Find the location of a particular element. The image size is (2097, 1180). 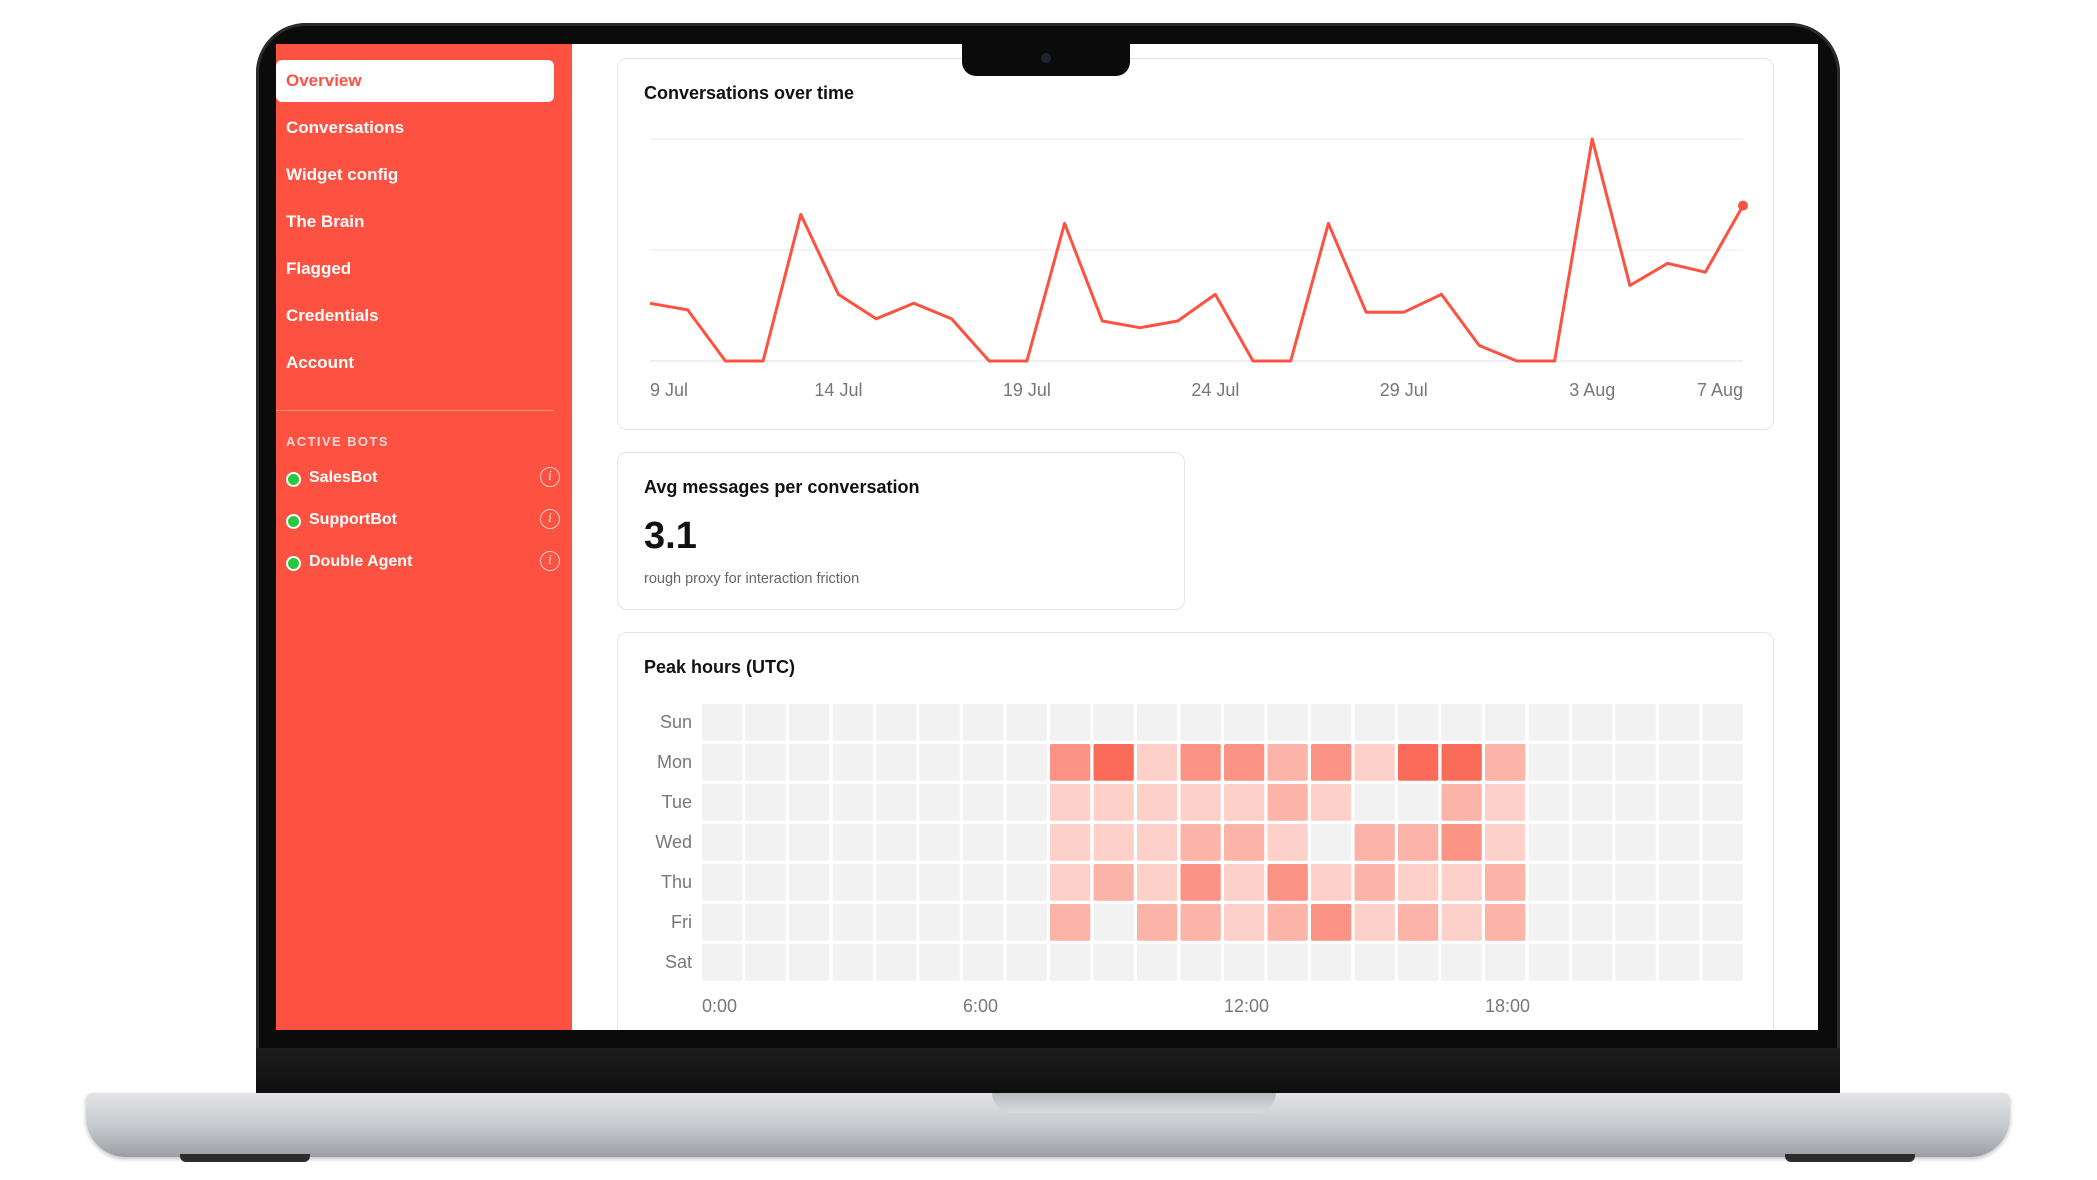

laptop-foot-left is located at coordinates (245, 1158).